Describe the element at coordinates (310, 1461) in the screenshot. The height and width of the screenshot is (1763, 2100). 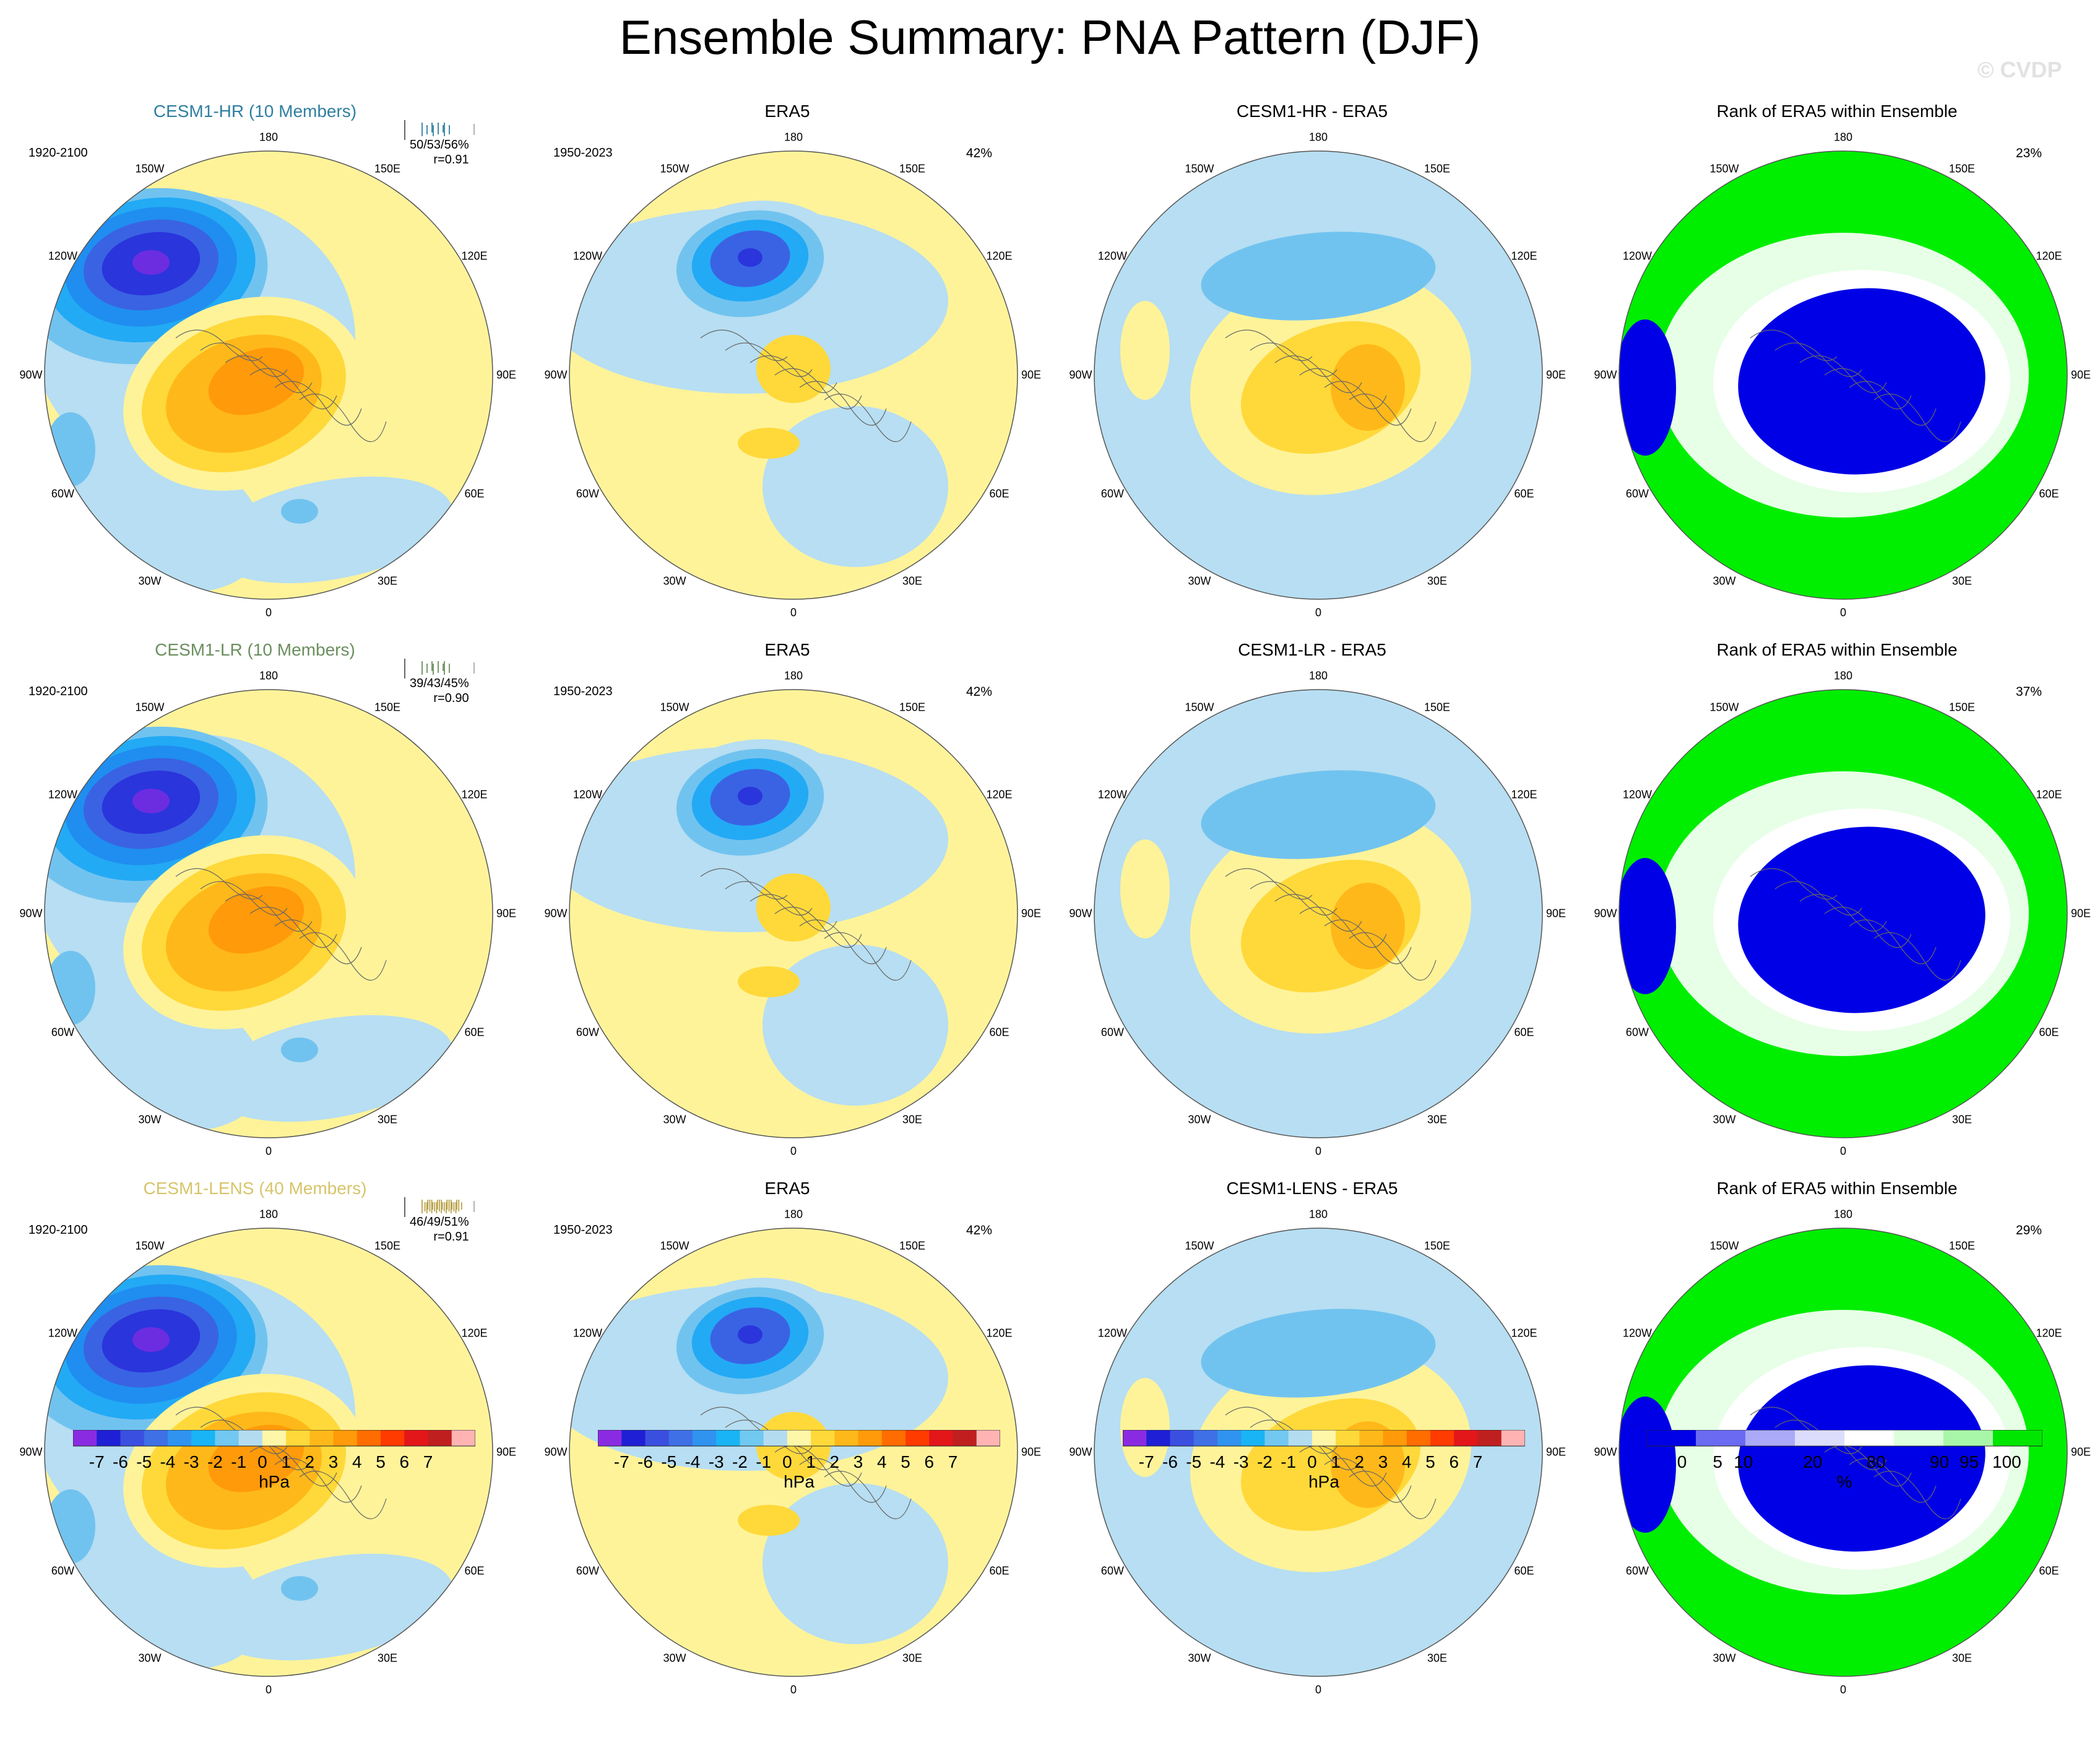
I see `colorbar-tick-label: 2` at that location.